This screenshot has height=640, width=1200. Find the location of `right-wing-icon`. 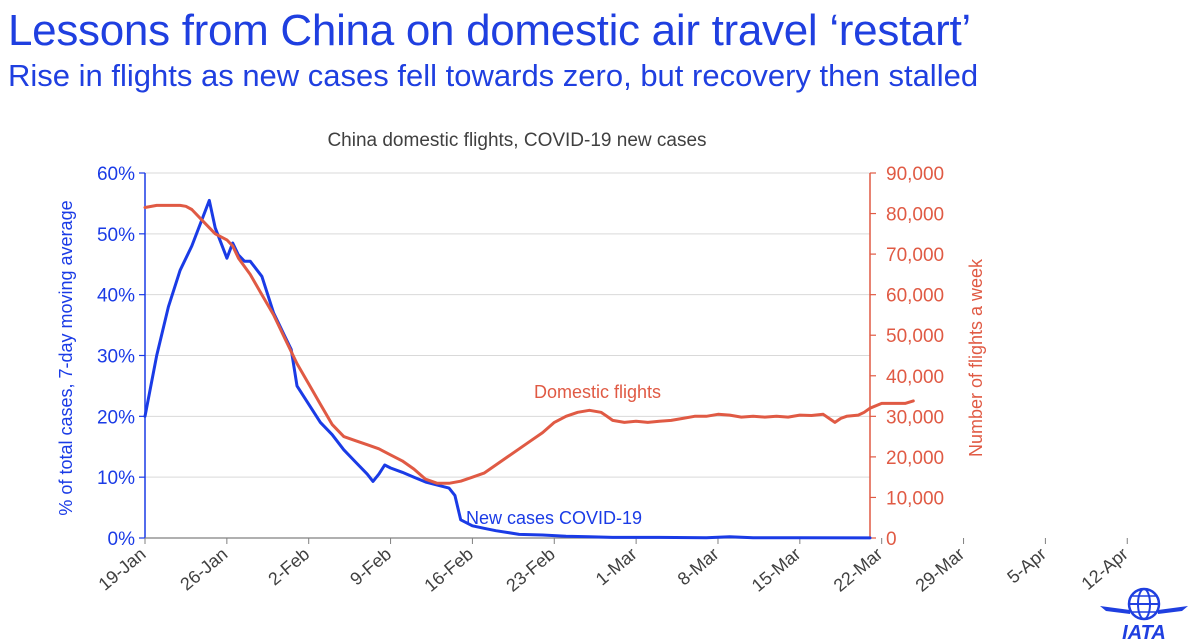

right-wing-icon is located at coordinates (1173, 610).